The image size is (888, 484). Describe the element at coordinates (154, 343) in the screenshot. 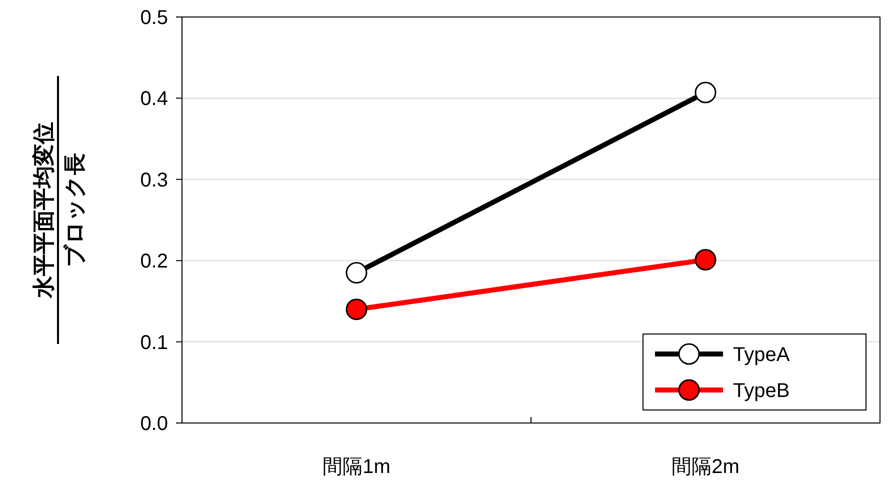

I see `y-tick-label: 0.1` at that location.